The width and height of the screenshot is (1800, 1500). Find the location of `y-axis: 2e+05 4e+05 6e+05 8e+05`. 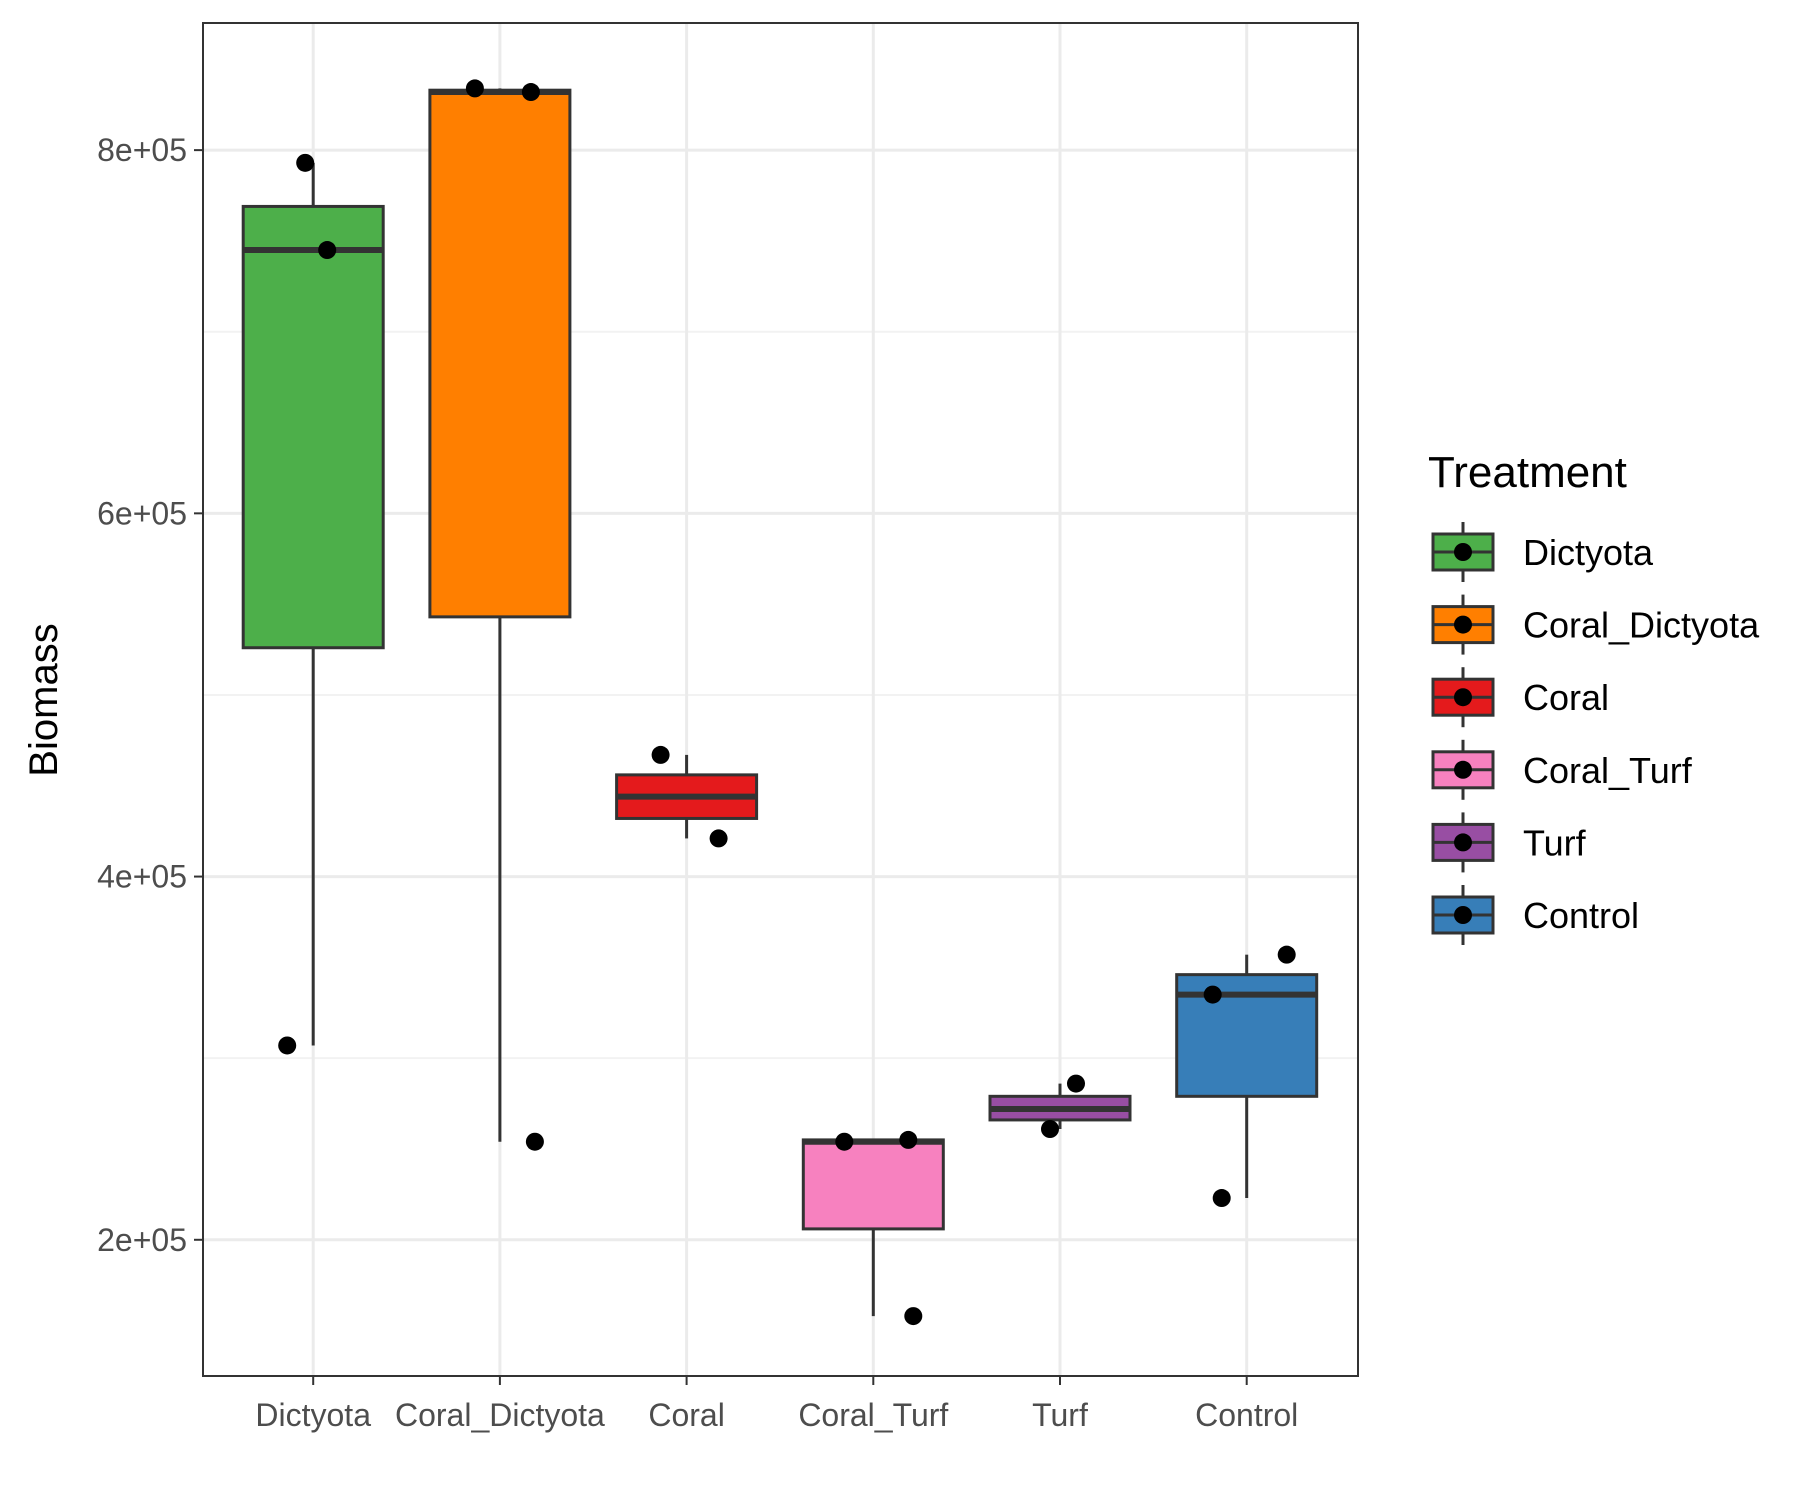

y-axis: 2e+05 4e+05 6e+05 8e+05 is located at coordinates (150, 695).